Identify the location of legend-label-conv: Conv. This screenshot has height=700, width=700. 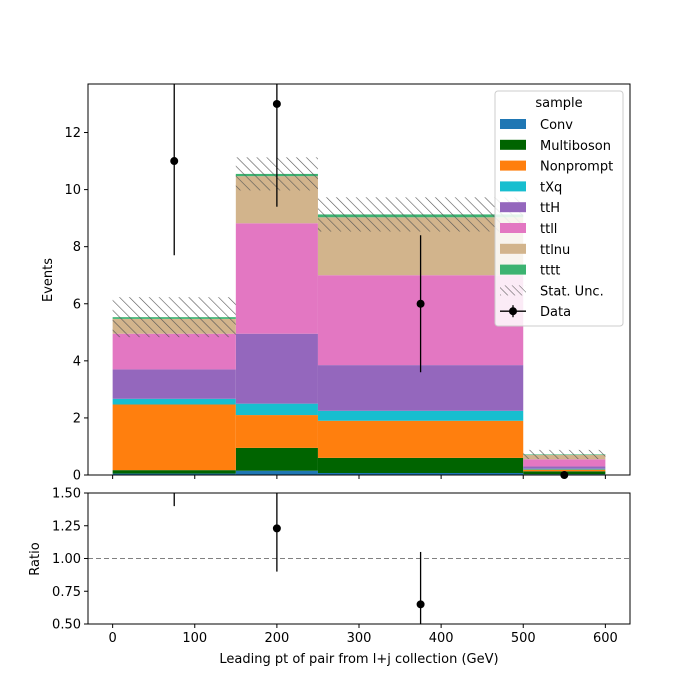
(556, 125).